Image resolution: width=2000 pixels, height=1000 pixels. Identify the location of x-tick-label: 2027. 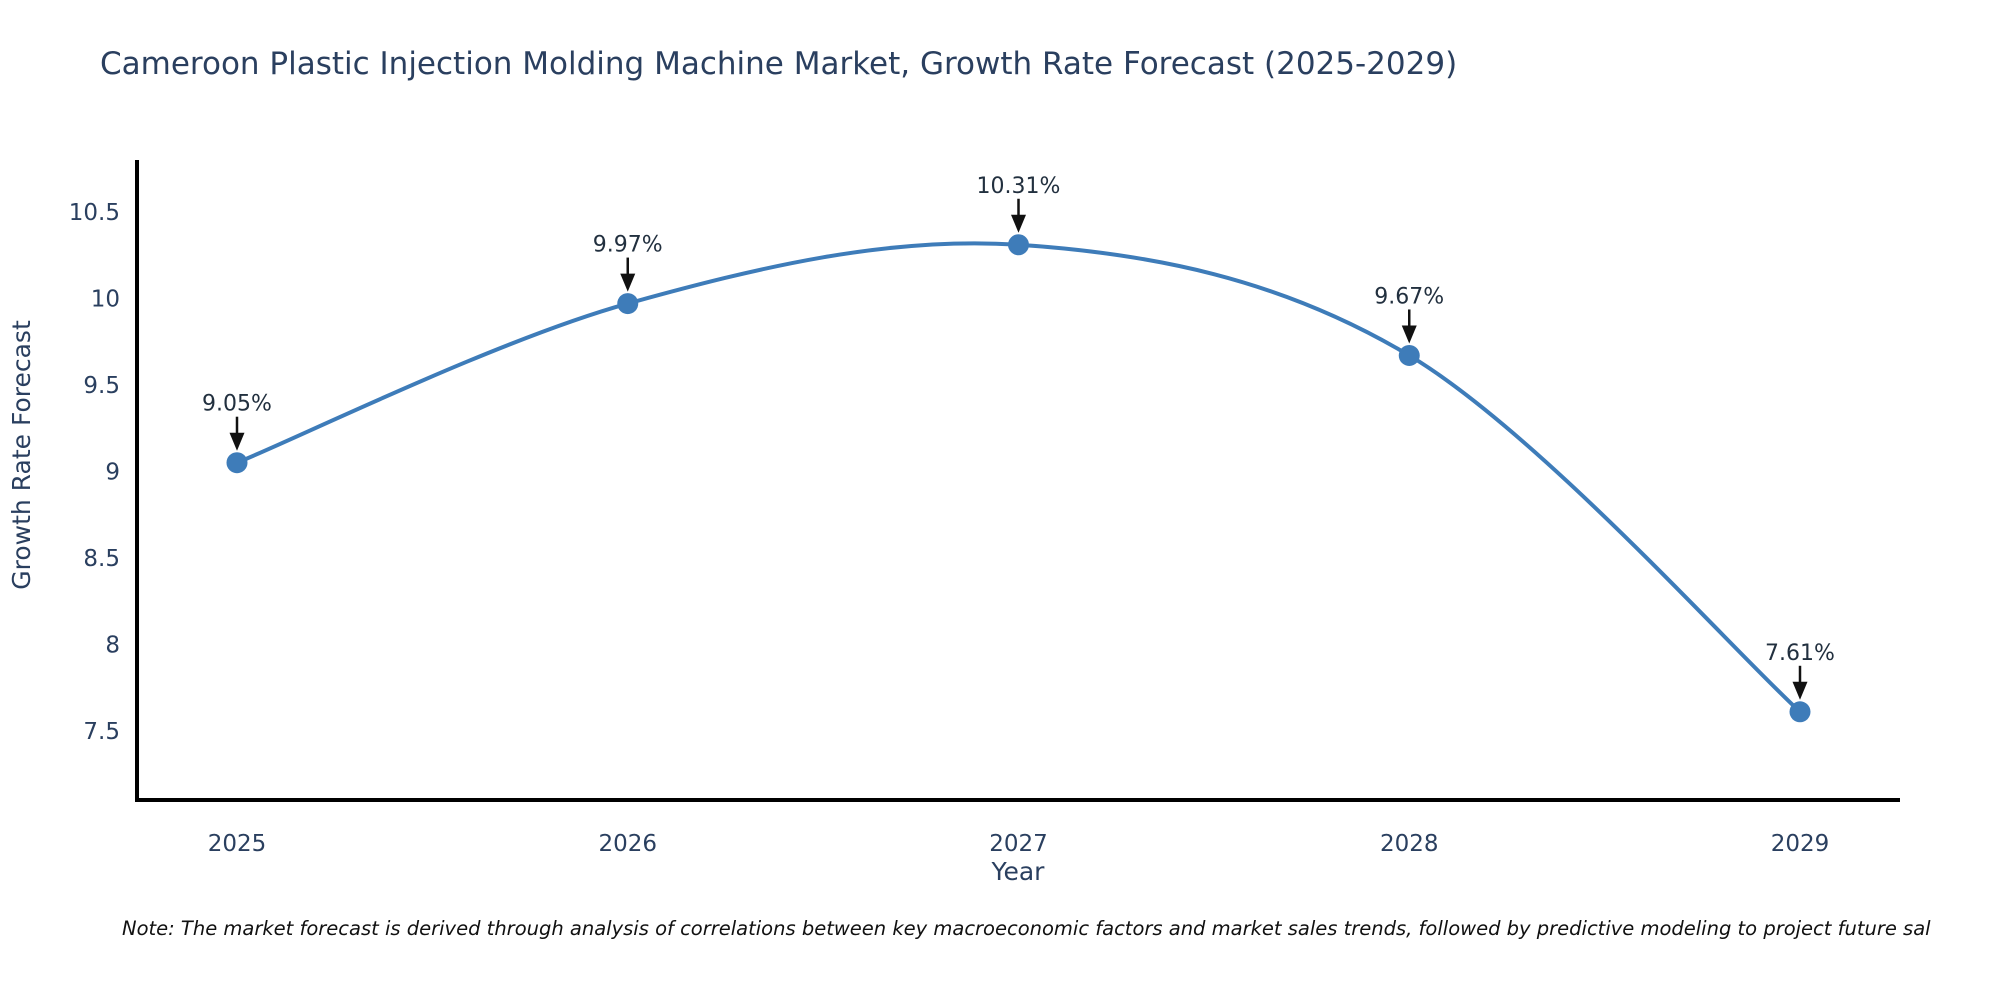
(1018, 844).